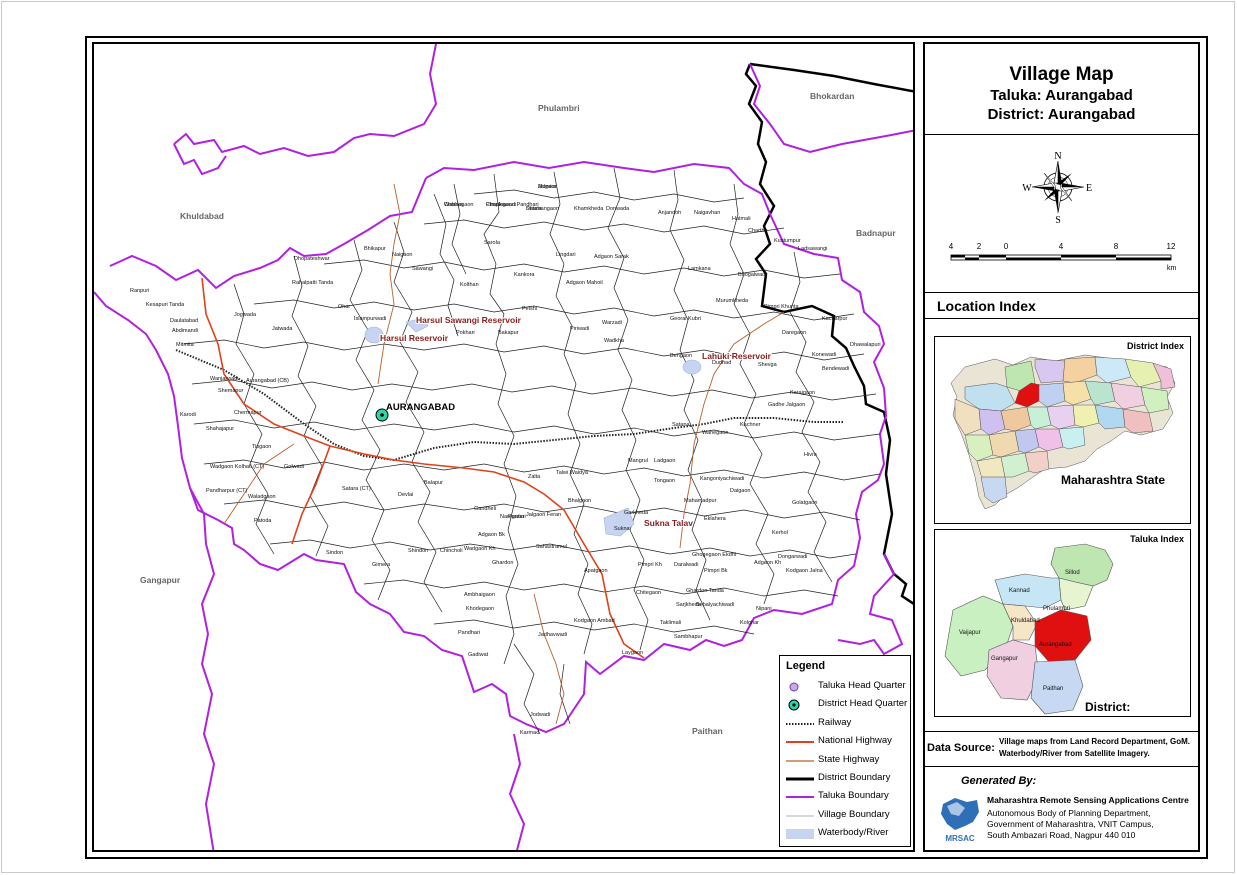 This screenshot has height=875, width=1237. What do you see at coordinates (786, 405) in the screenshot?
I see `village-label: Gadhe Jalgaon` at bounding box center [786, 405].